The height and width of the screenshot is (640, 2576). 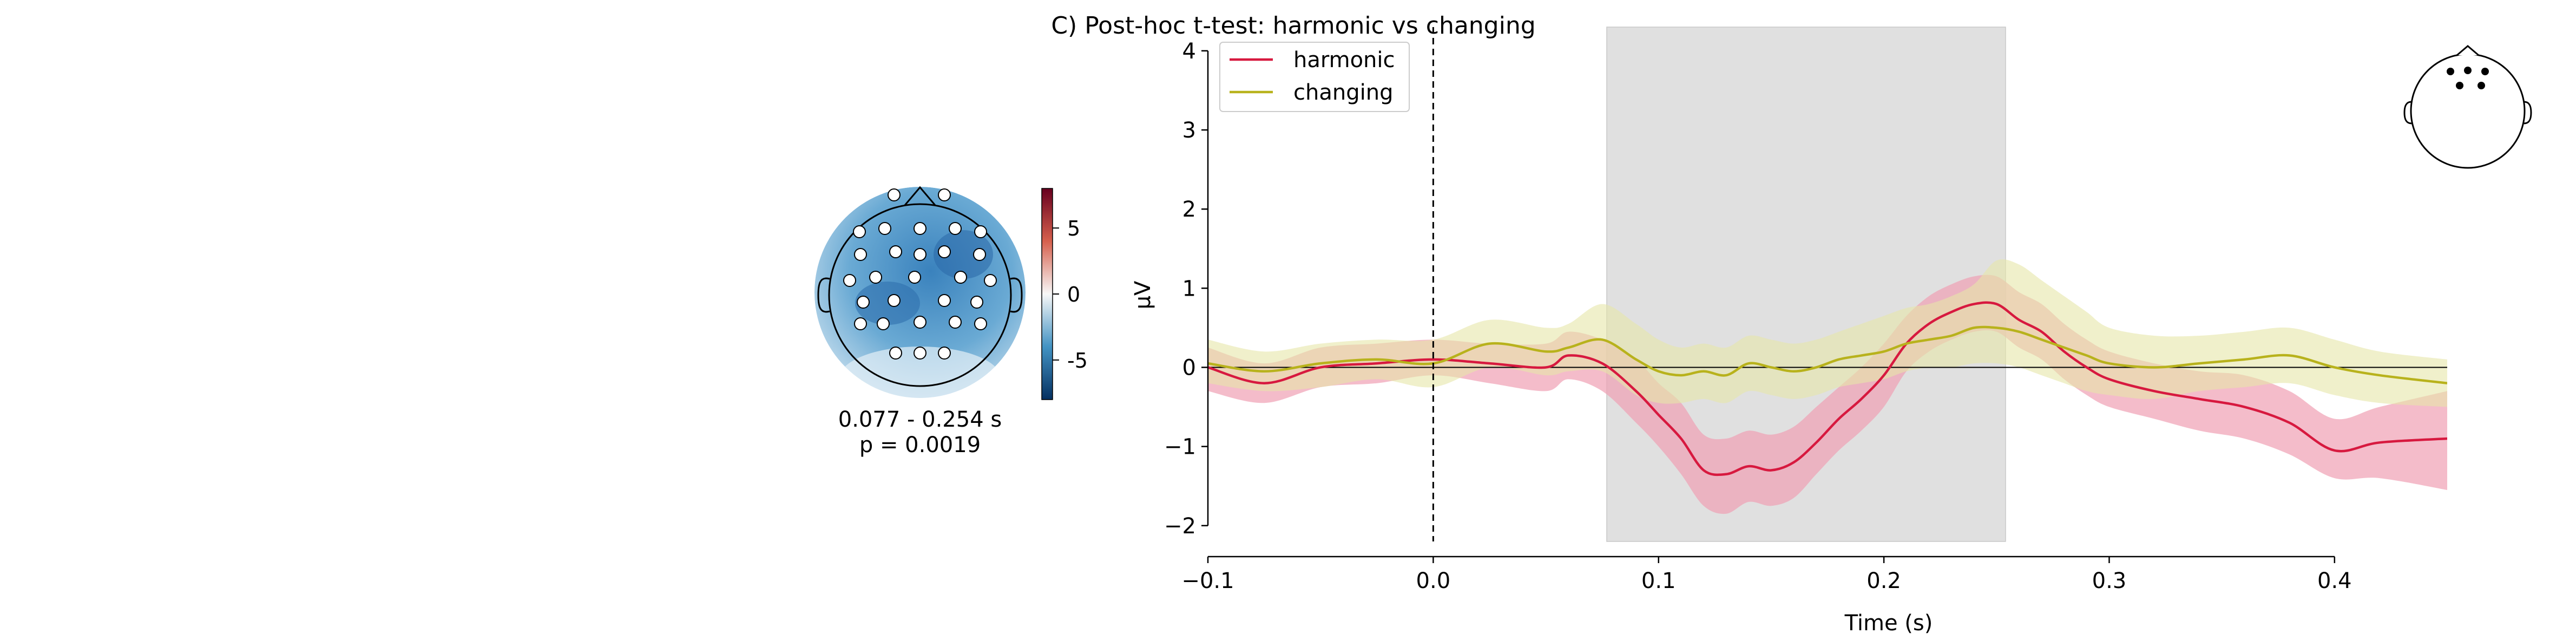 What do you see at coordinates (1180, 447) in the screenshot?
I see `y-tick-label-1: −1` at bounding box center [1180, 447].